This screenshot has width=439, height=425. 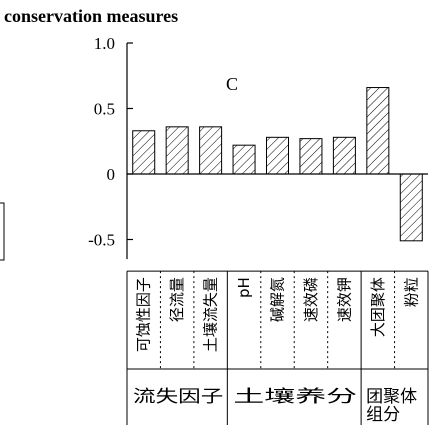 I want to click on group-label: 土壤养分, so click(x=295, y=396).